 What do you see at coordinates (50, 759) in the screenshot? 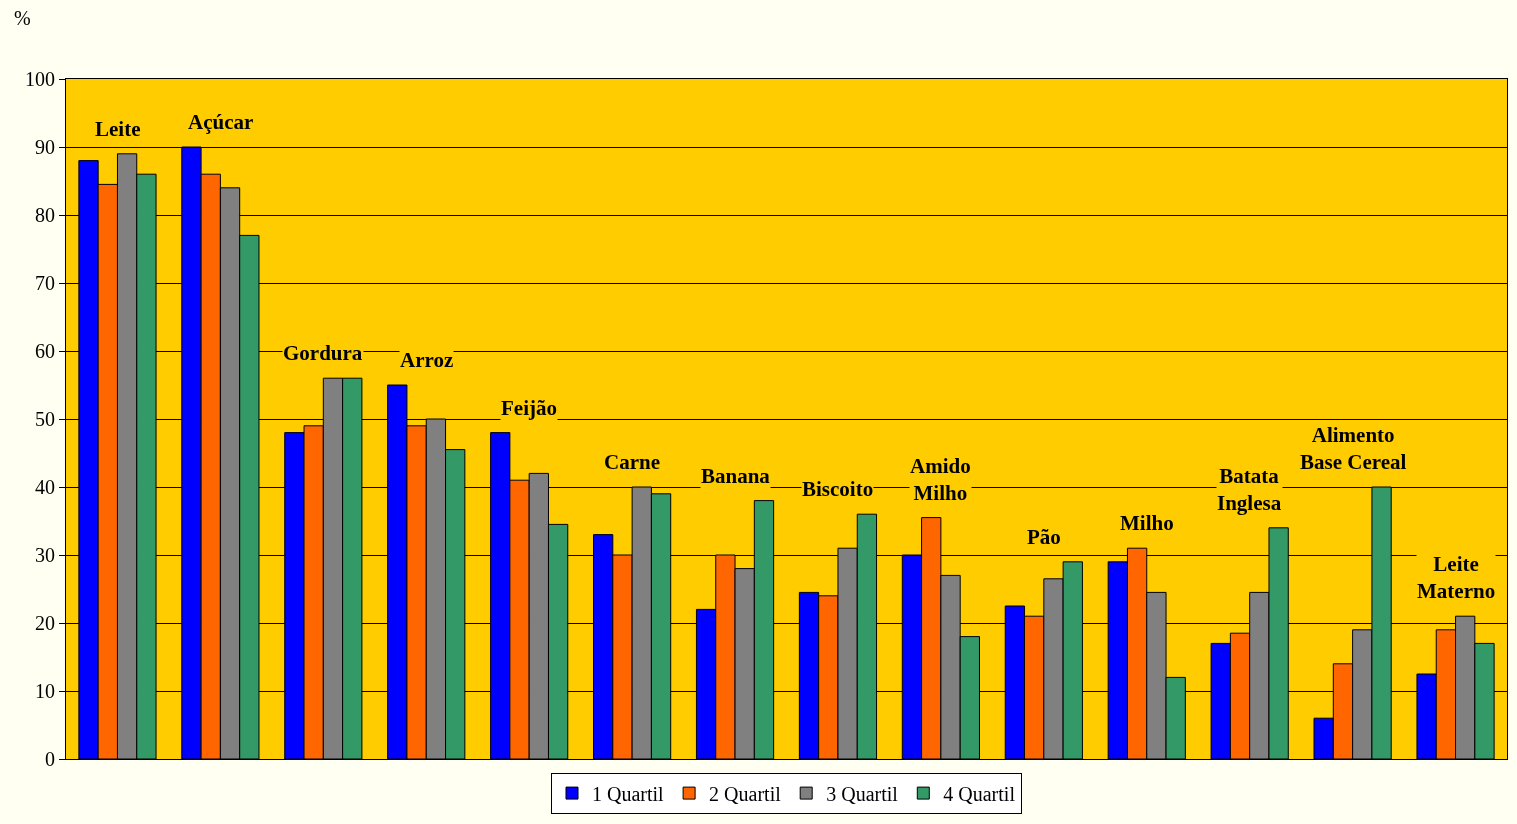
I see `y-tick-label: 0` at bounding box center [50, 759].